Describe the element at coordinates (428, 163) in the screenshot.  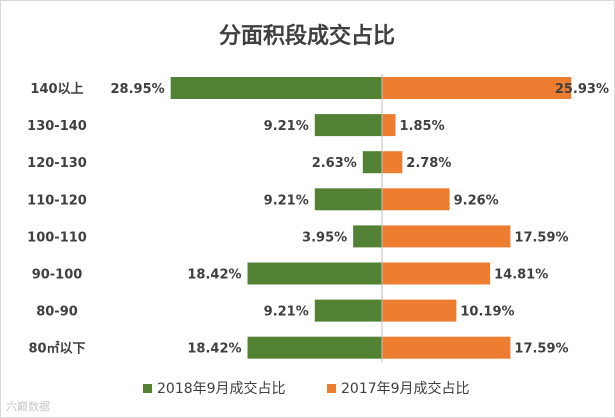
I see `value-label-2017: 2.78%` at that location.